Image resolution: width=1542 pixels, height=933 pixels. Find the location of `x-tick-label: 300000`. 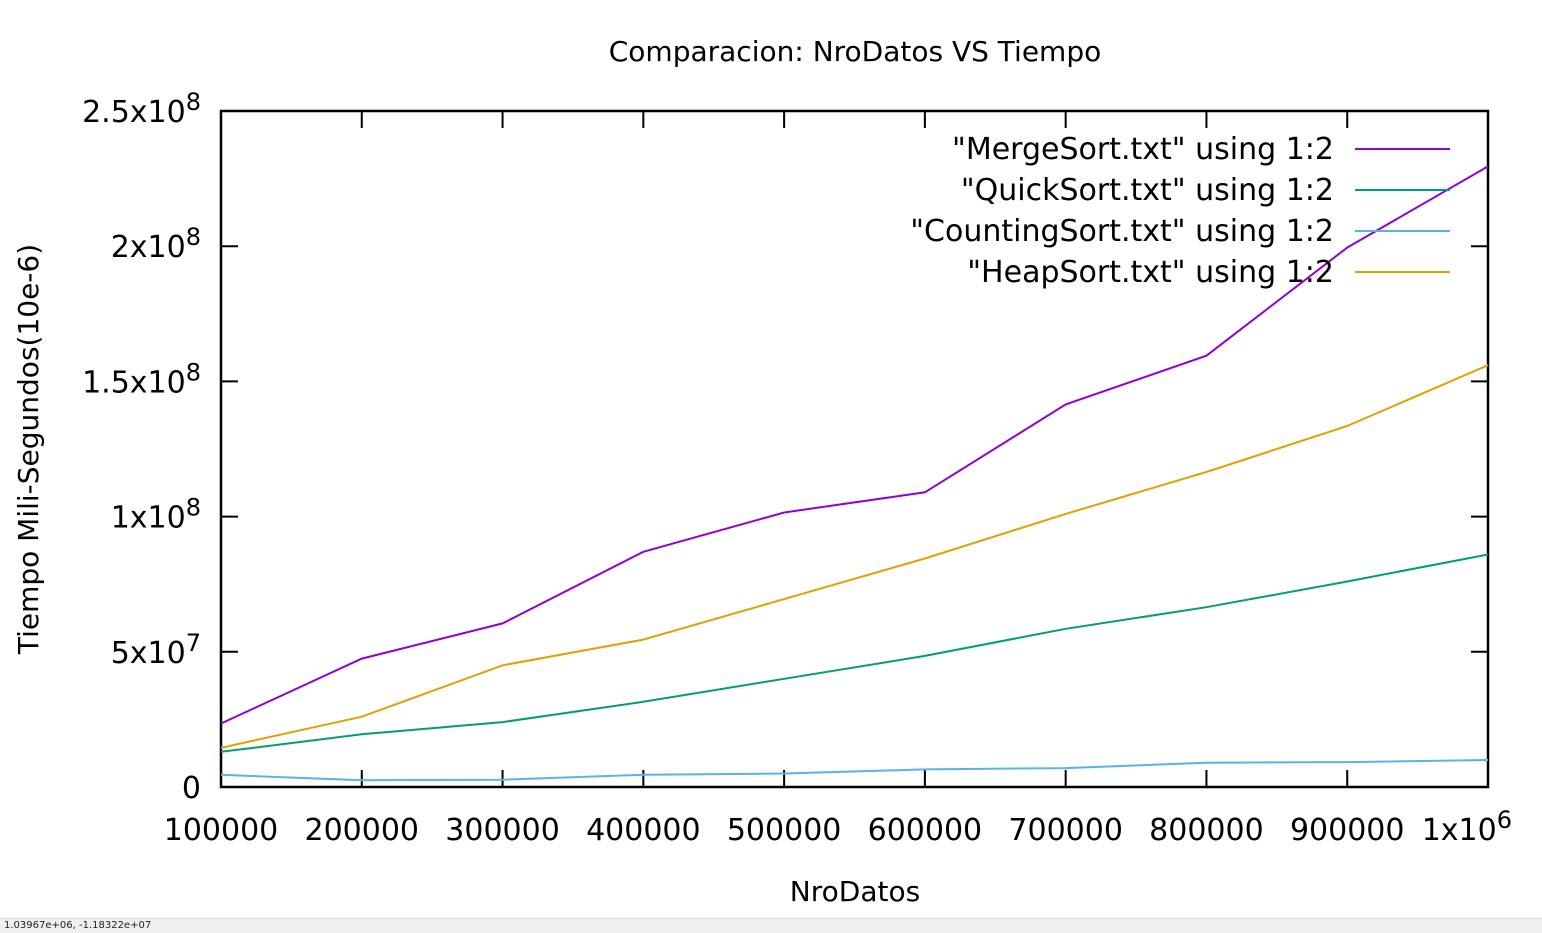

x-tick-label: 300000 is located at coordinates (502, 830).